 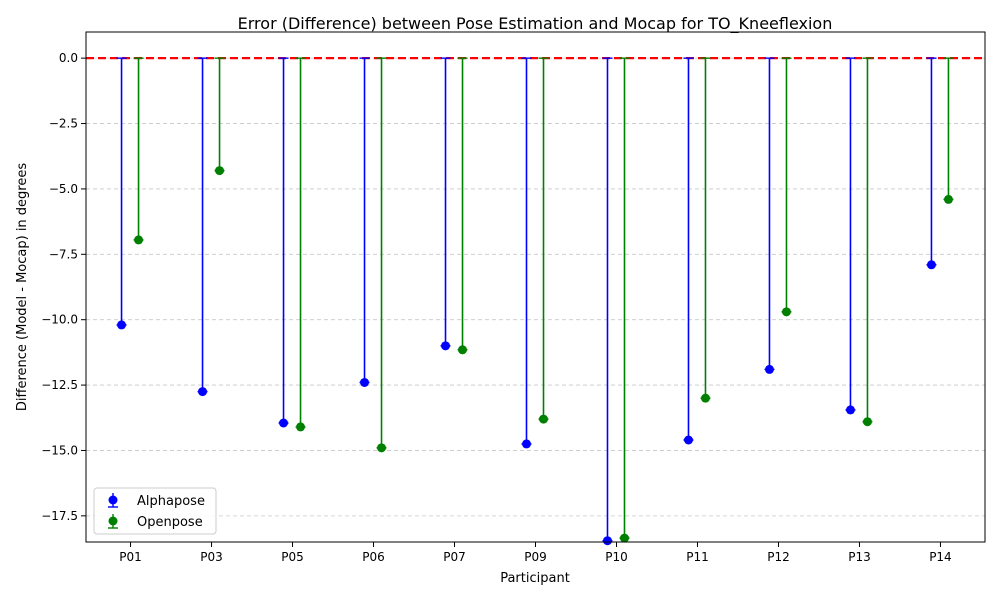 I want to click on x-axis-ticks: P01 P03 P05 P06 P07 P09 P10 P11 P12 P13 P14, so click(x=535, y=553).